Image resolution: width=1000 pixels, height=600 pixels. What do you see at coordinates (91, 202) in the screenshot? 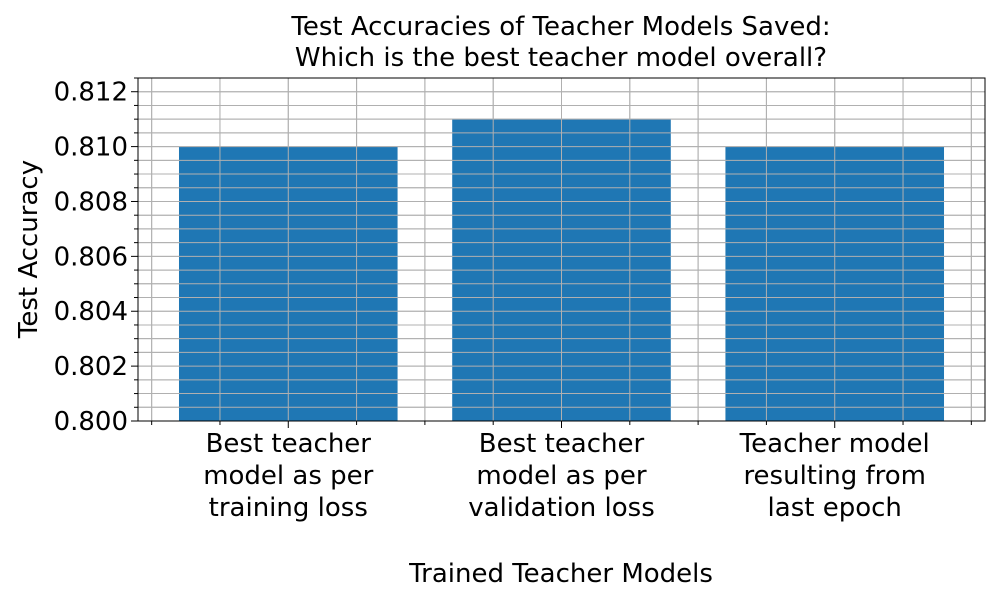
I see `y-tick-label: 0.808` at bounding box center [91, 202].